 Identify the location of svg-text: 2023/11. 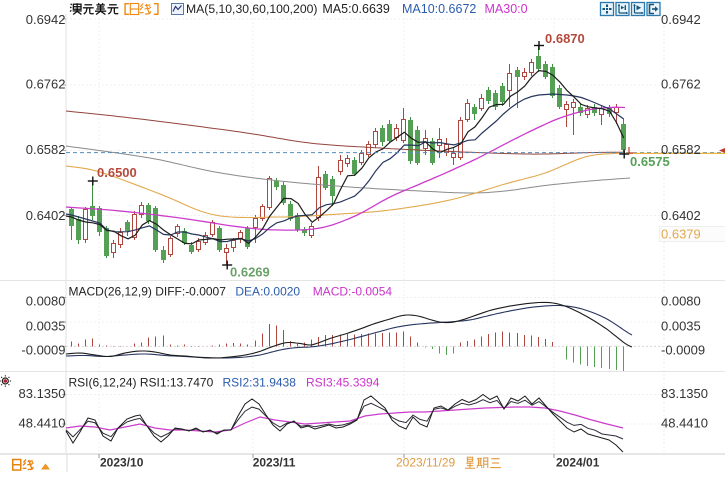
(274, 463).